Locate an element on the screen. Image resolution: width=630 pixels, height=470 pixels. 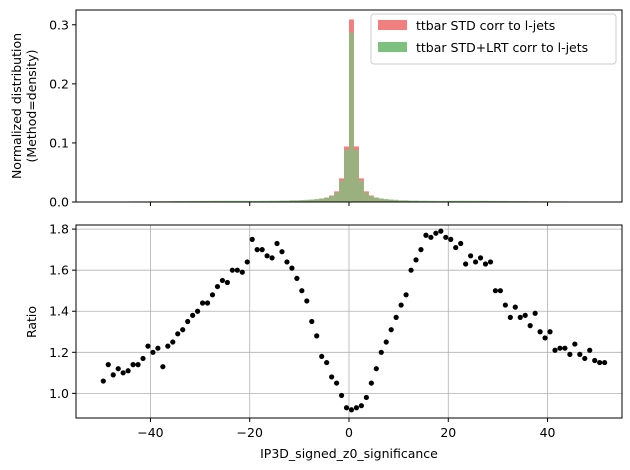
top-x-ticks is located at coordinates (349, 204).